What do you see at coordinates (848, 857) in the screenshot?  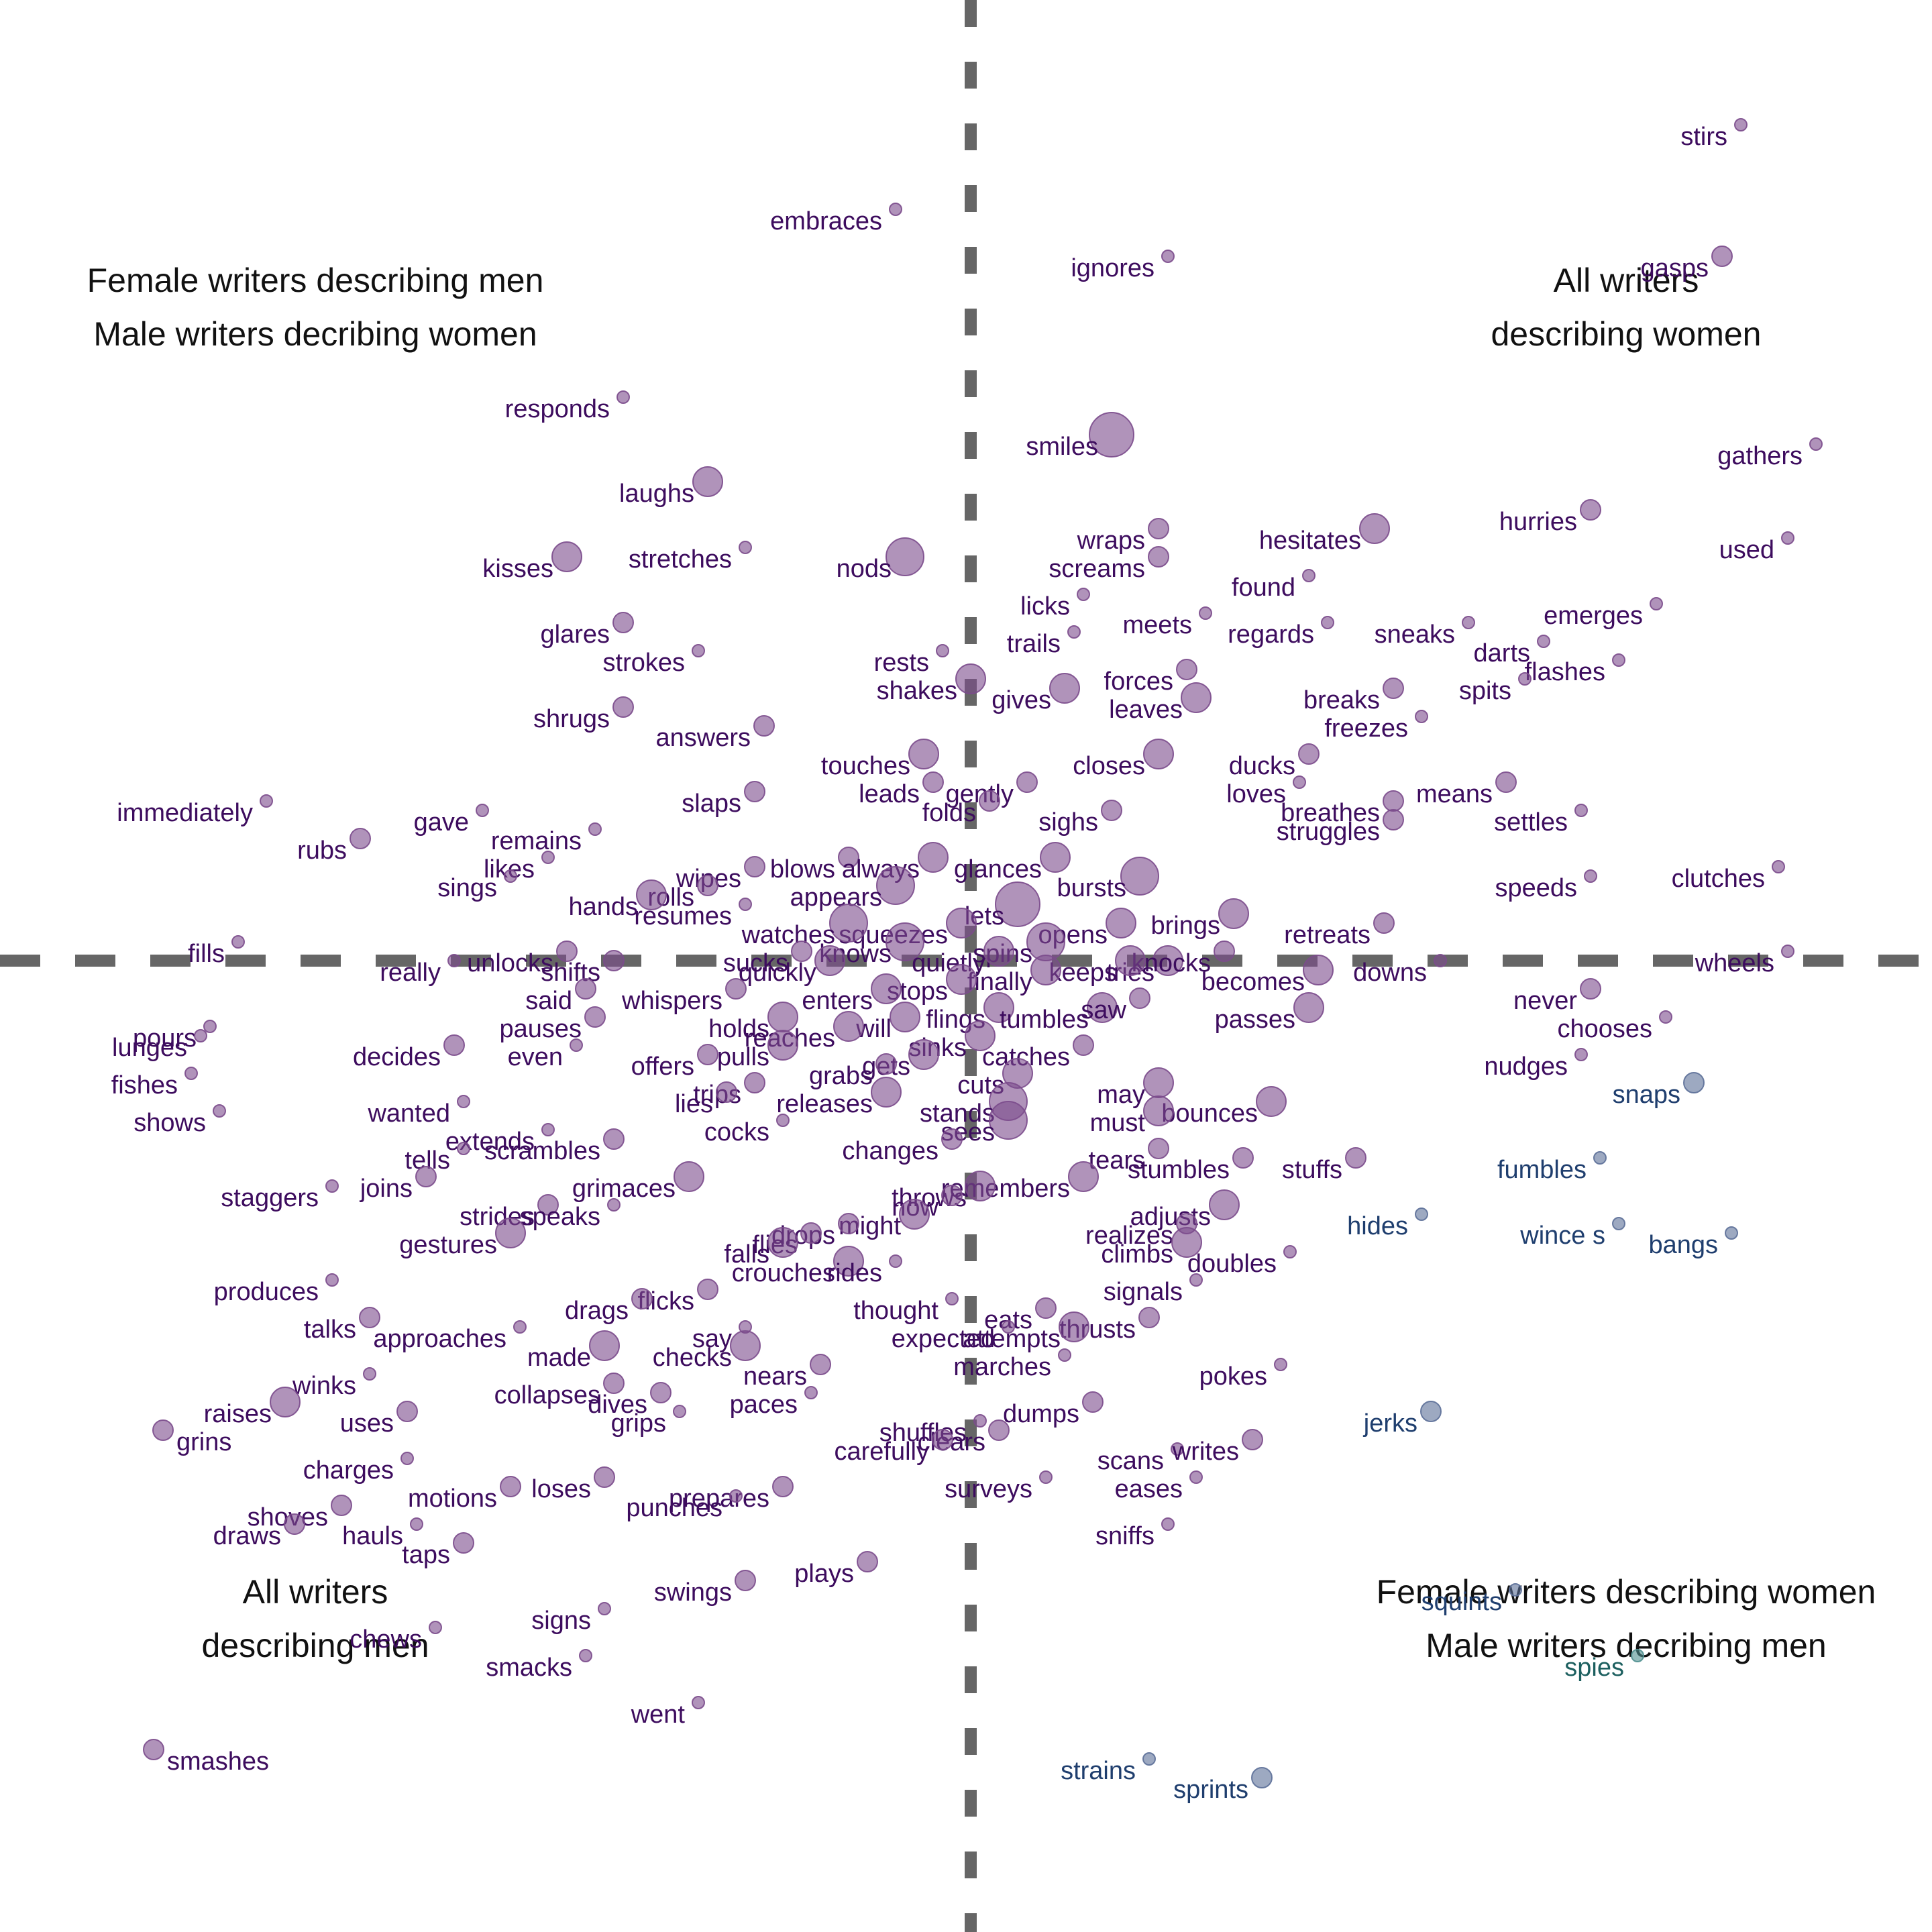 I see `point-blows` at bounding box center [848, 857].